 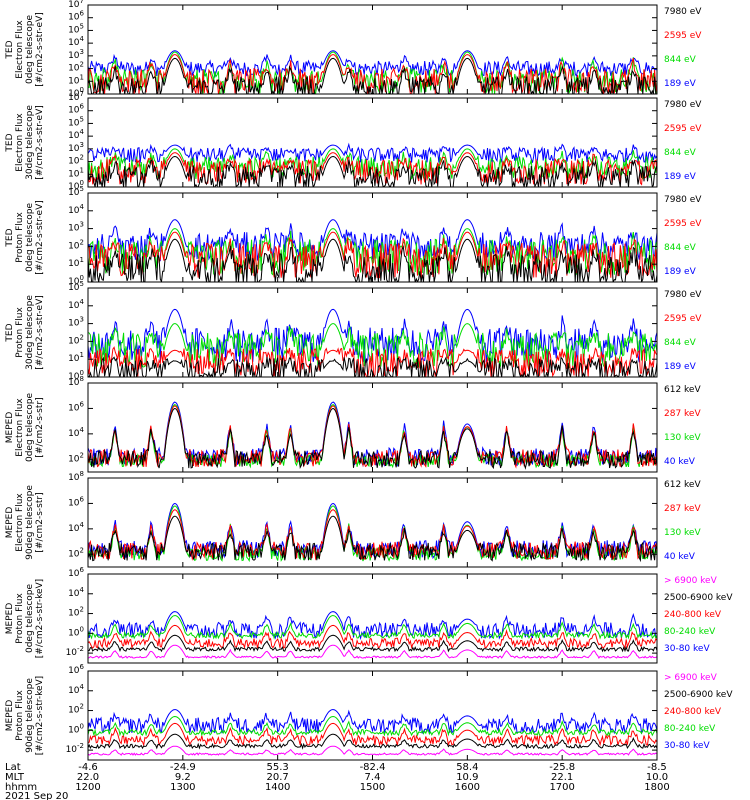 What do you see at coordinates (682, 509) in the screenshot?
I see `legend-entry: 287 keV` at bounding box center [682, 509].